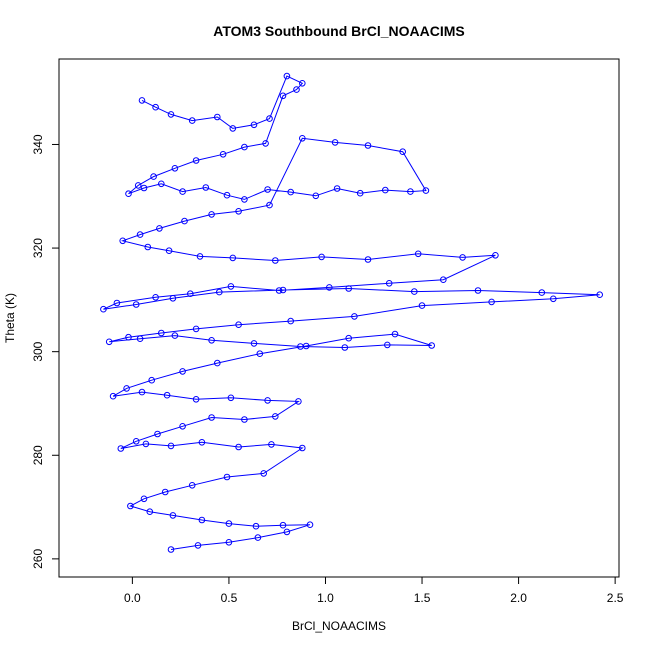 The width and height of the screenshot is (650, 650). I want to click on x-axis-label: BrCl_NOAACIMS, so click(339, 626).